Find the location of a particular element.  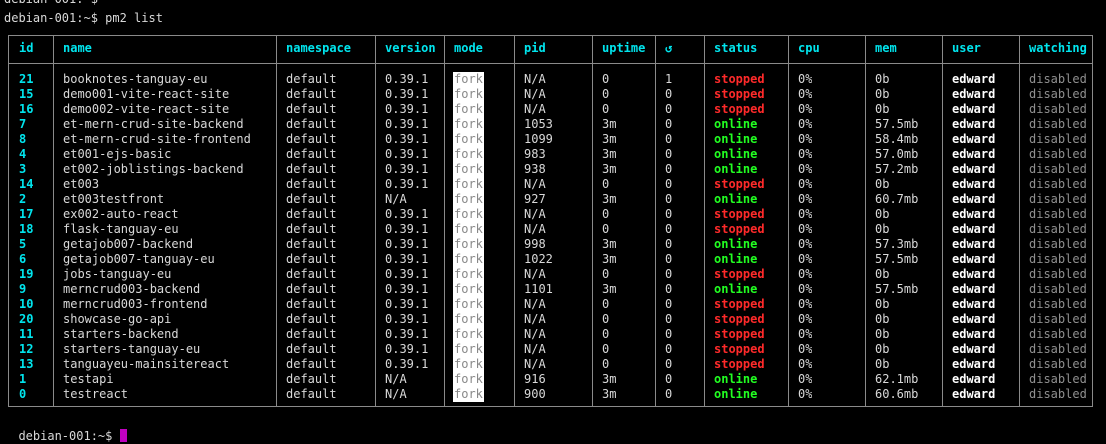

cell-id: 12 is located at coordinates (26, 349).